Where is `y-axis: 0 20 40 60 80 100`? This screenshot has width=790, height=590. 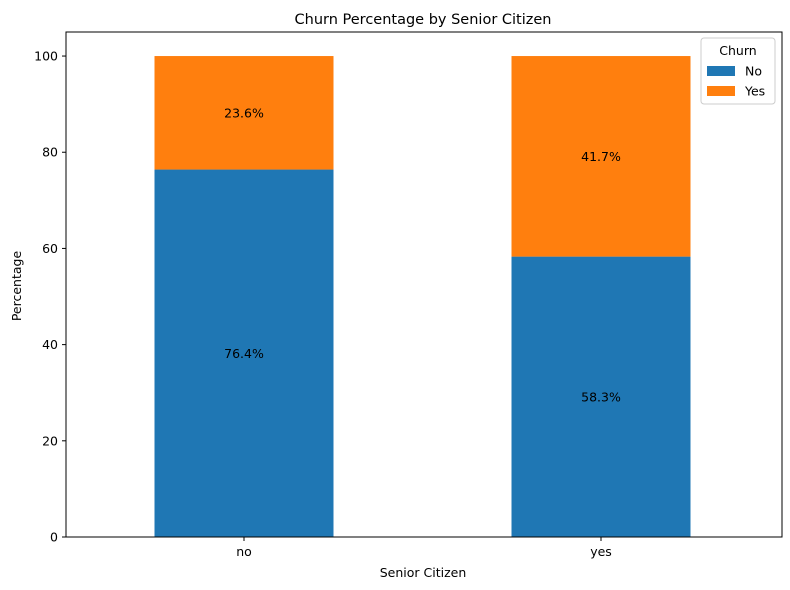
y-axis: 0 20 40 60 80 100 is located at coordinates (50, 297).